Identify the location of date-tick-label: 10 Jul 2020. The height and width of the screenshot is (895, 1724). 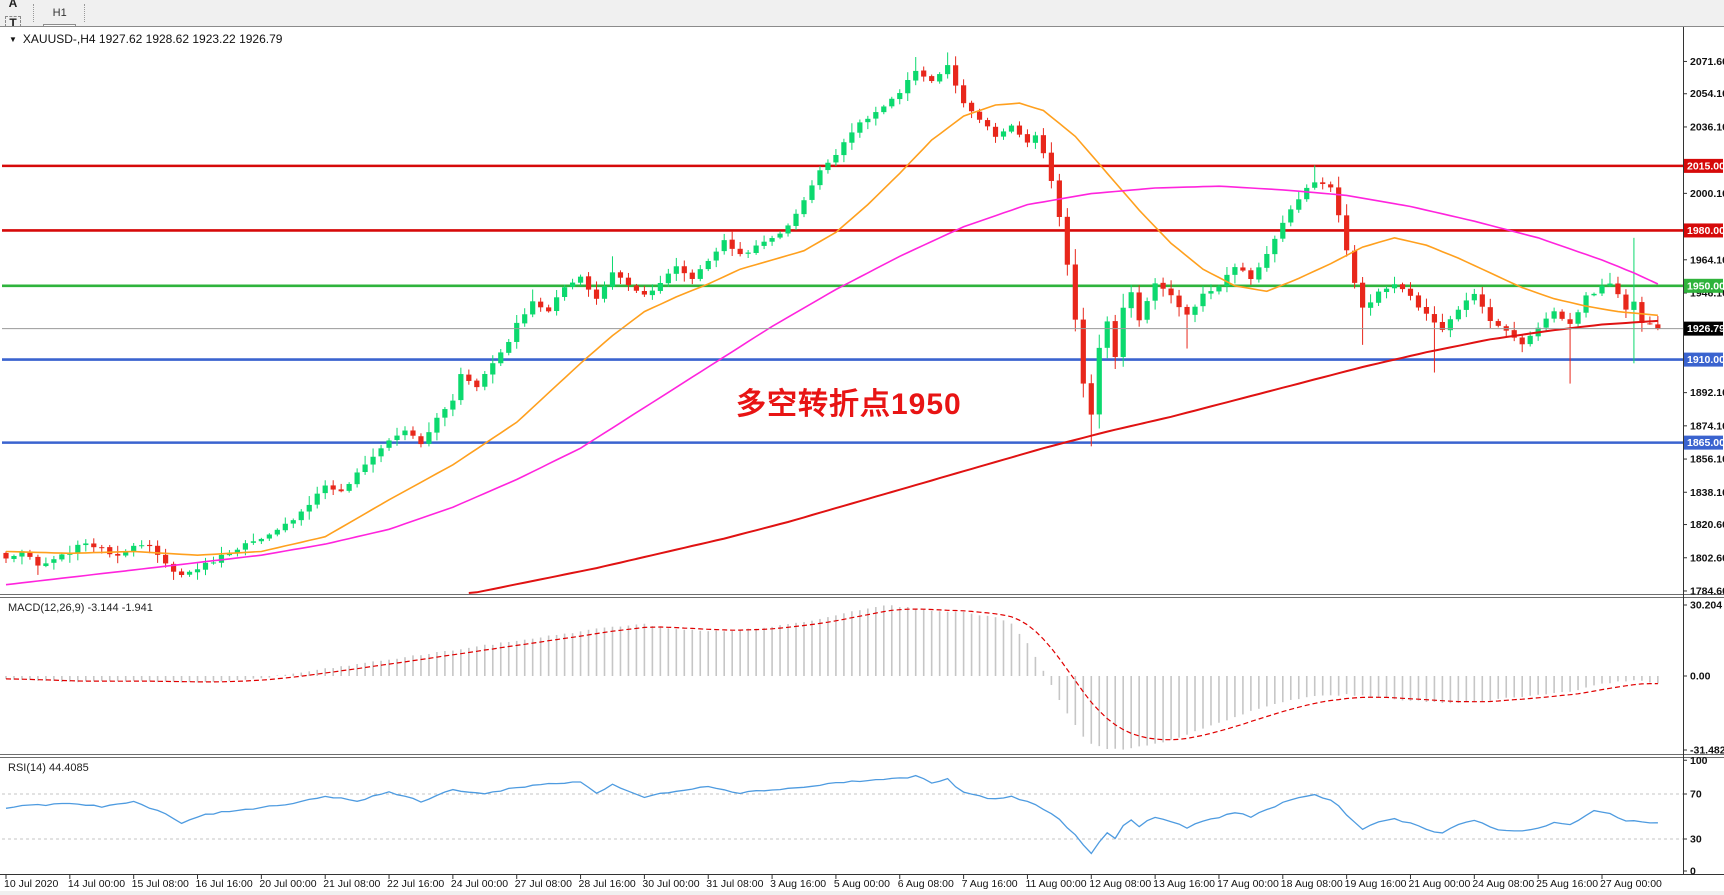
(31, 884).